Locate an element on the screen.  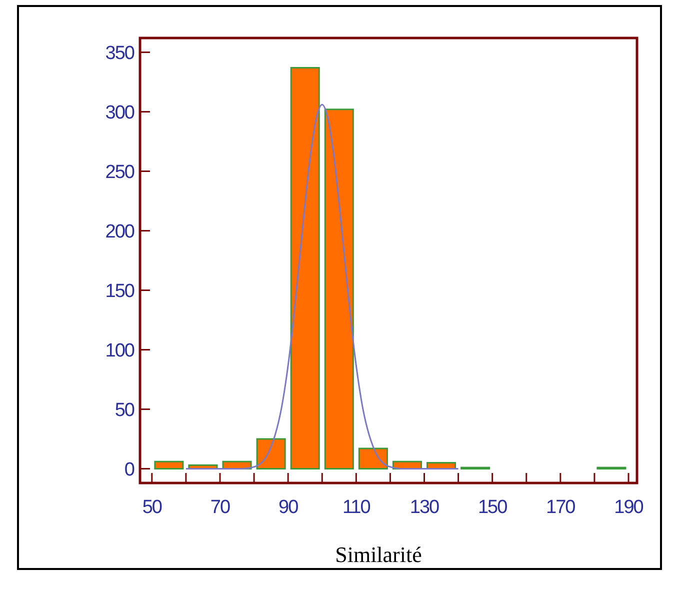
x-tick-label: 50 is located at coordinates (152, 507).